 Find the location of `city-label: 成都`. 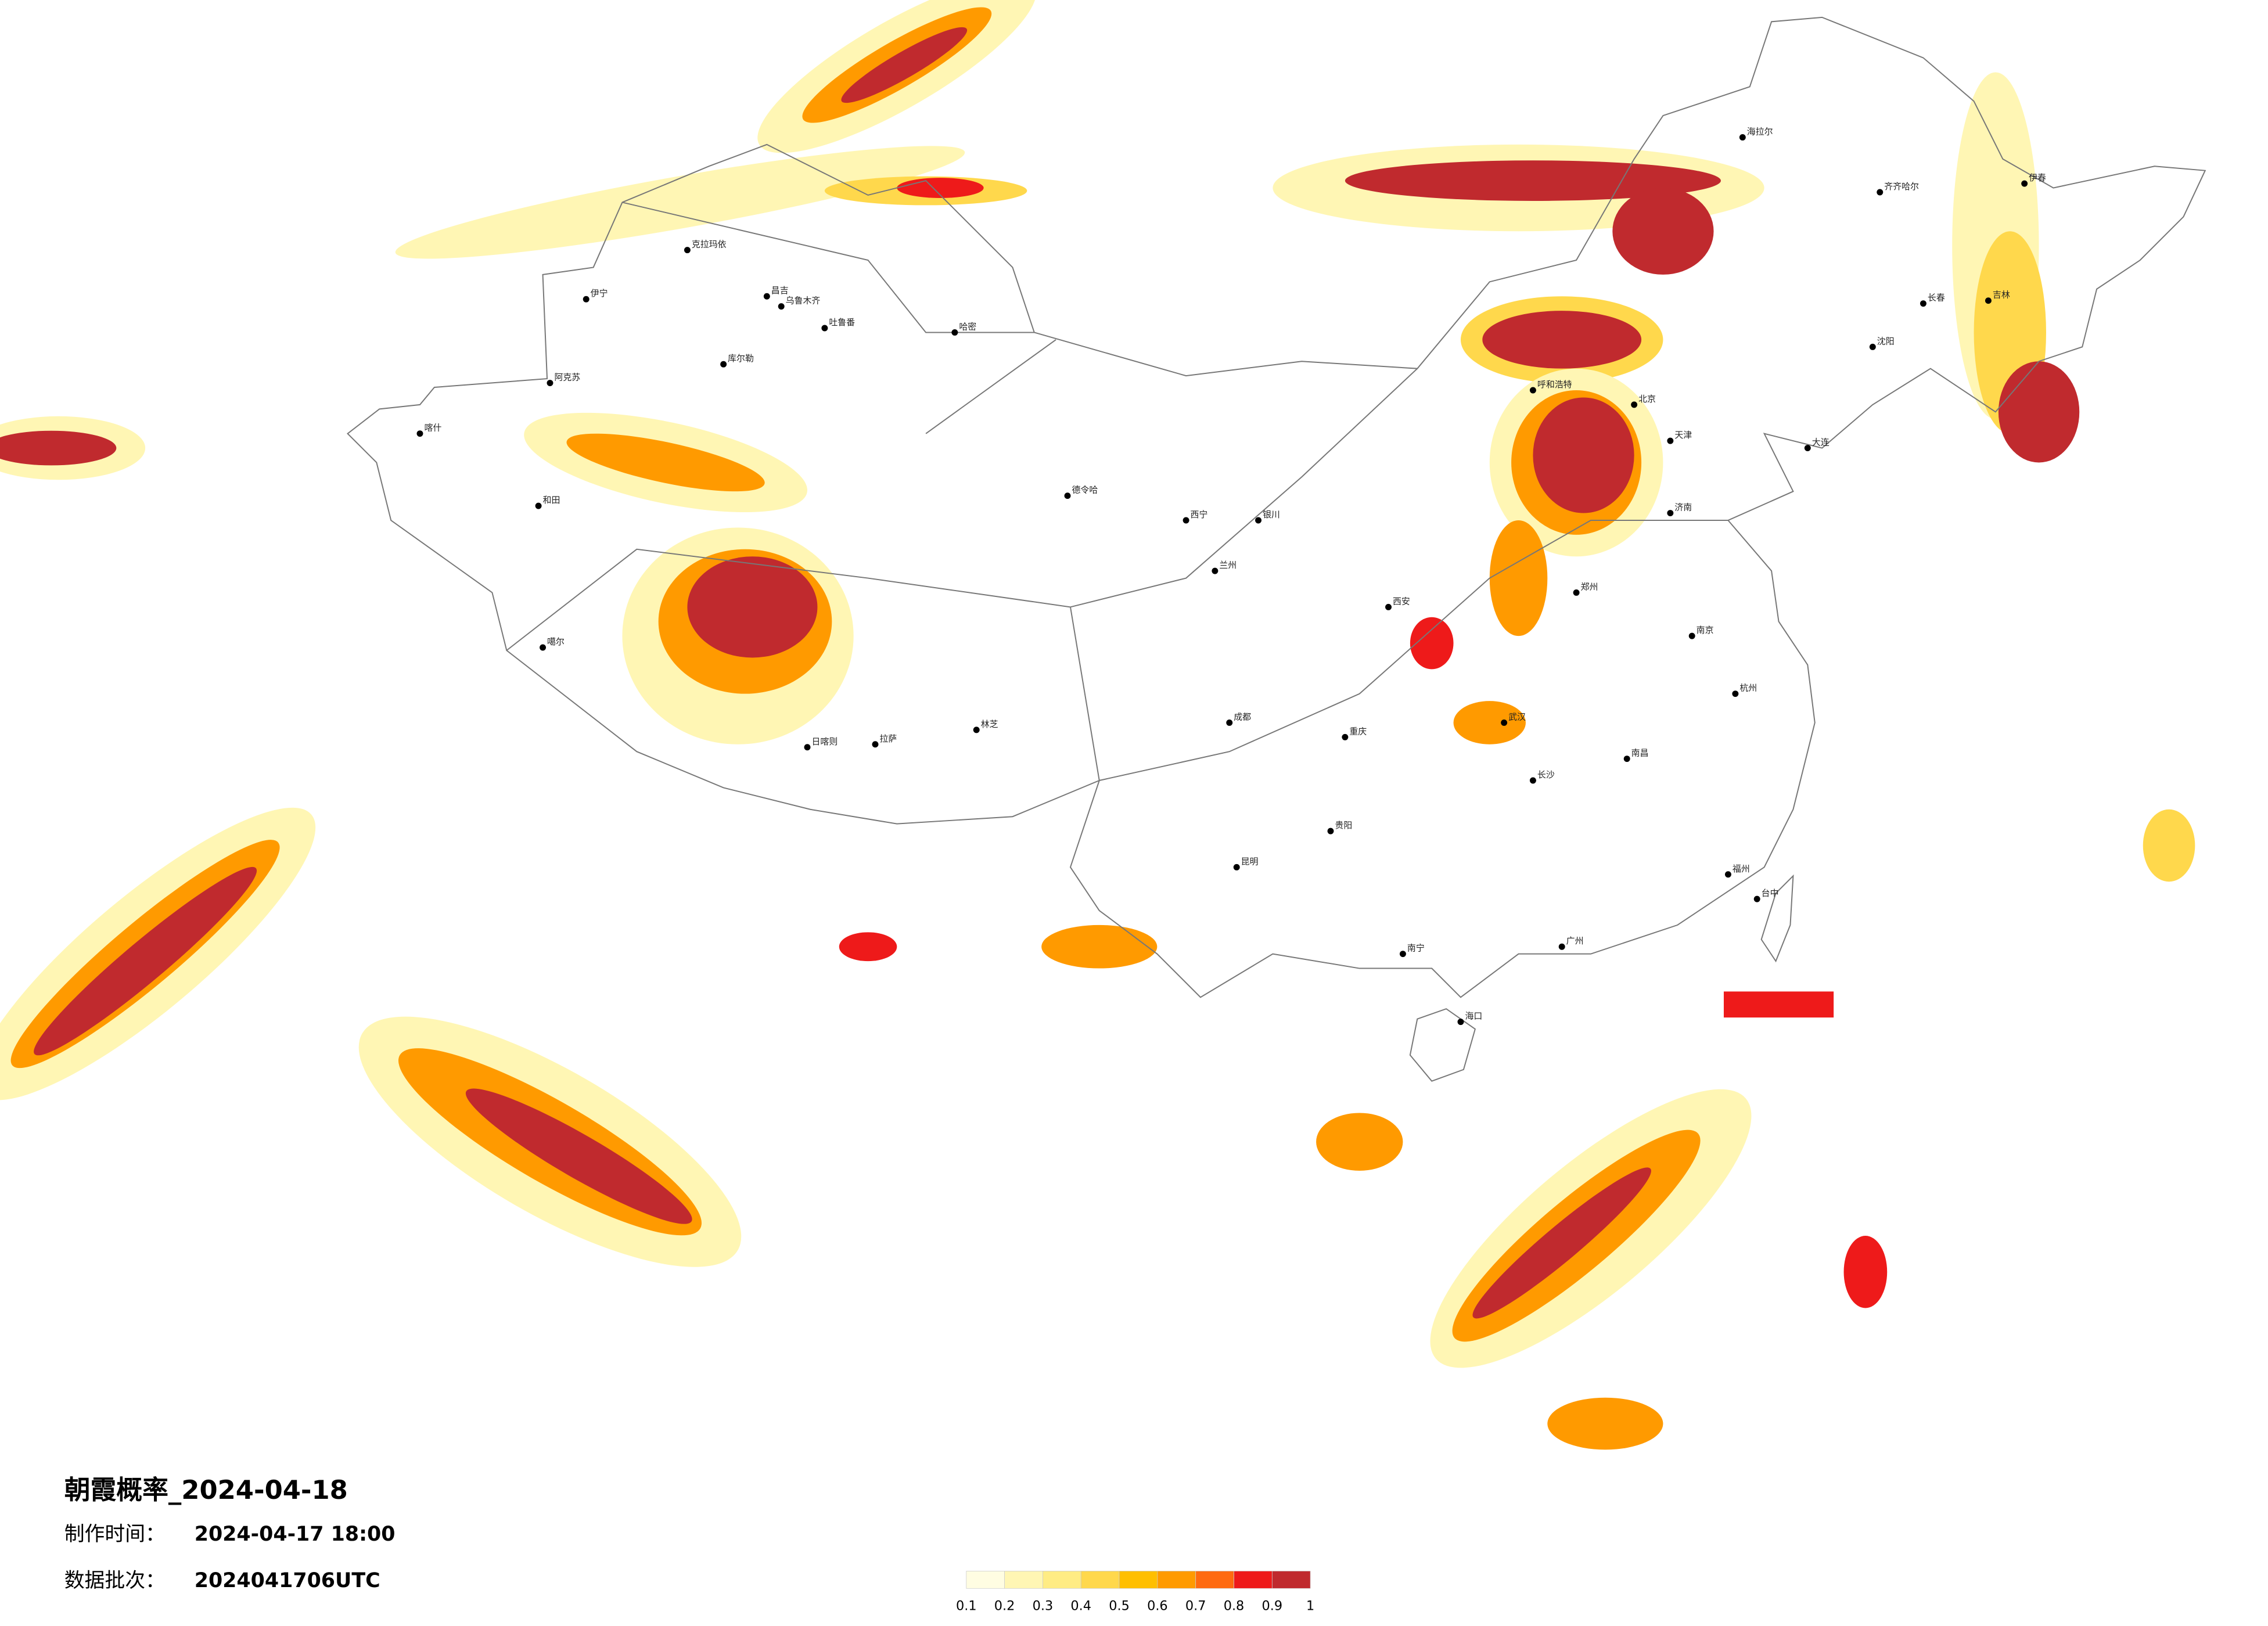

city-label: 成都 is located at coordinates (1242, 717).